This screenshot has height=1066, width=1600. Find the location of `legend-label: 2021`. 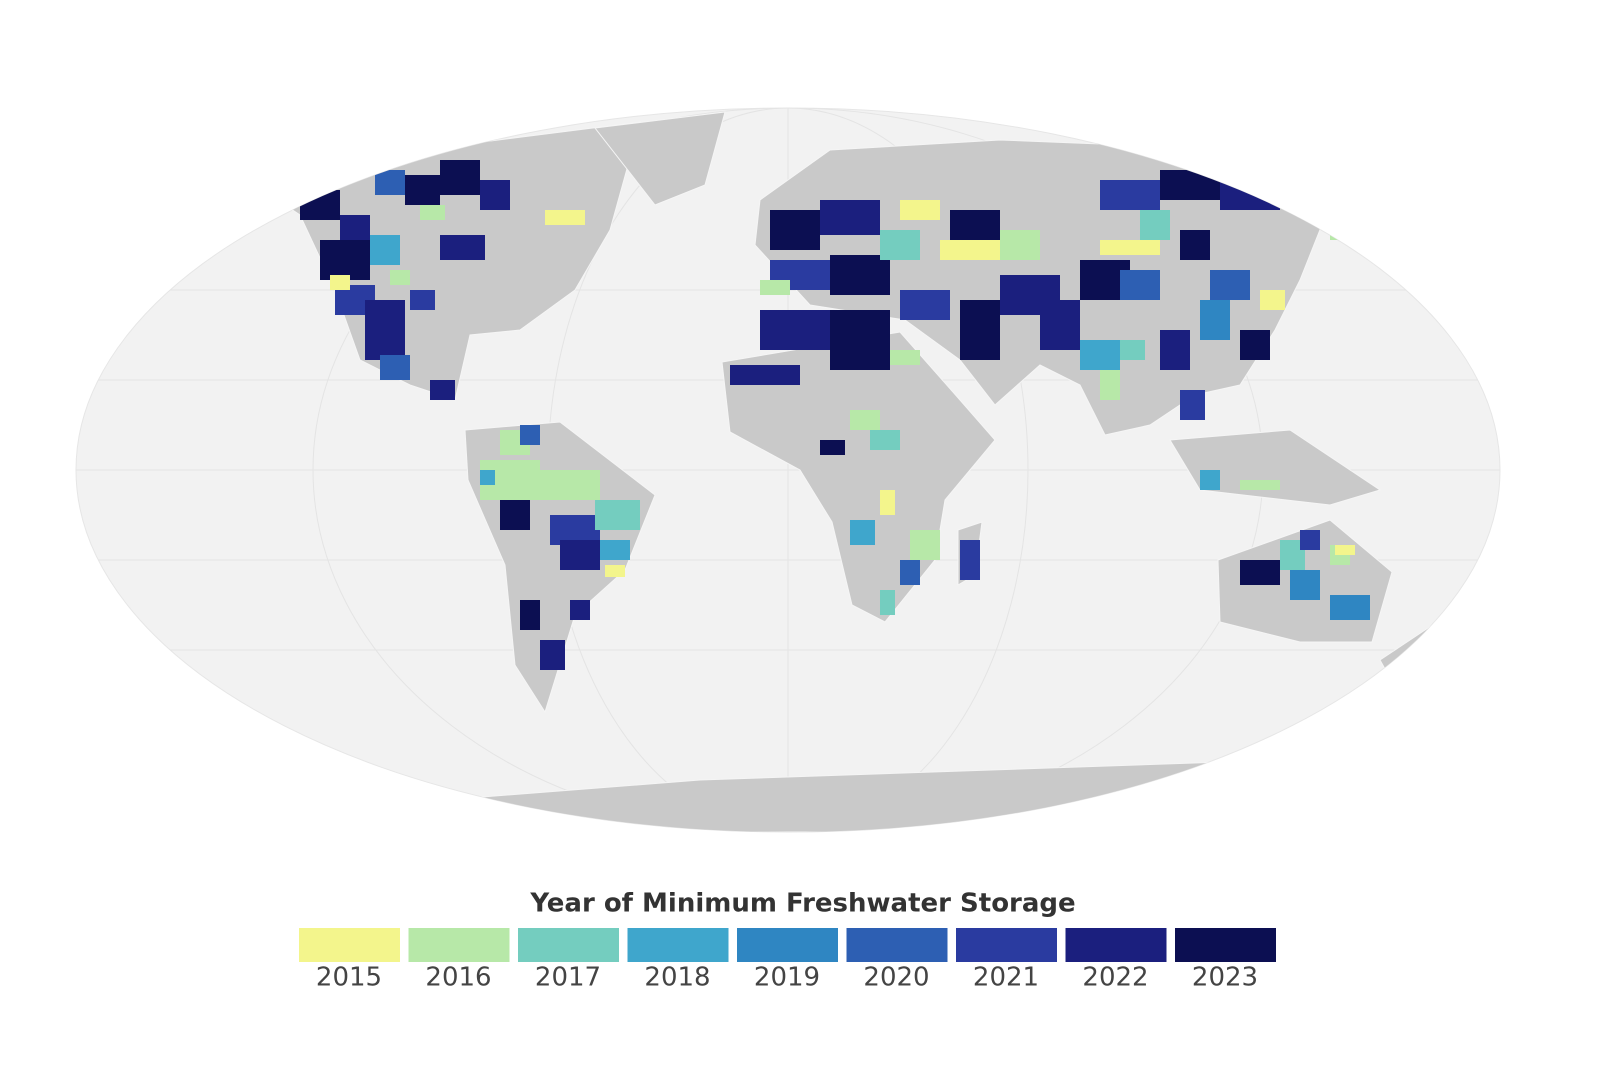

legend-label: 2021 is located at coordinates (1006, 978).